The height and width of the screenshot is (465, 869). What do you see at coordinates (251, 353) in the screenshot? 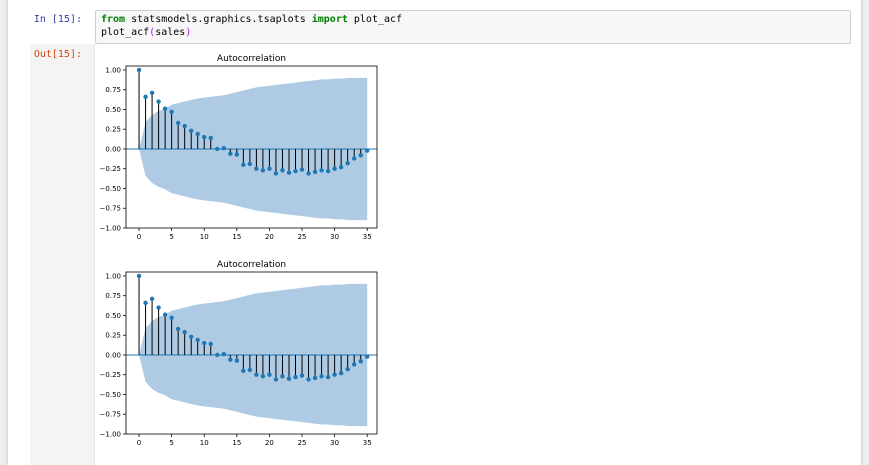
I see `plot-frame` at bounding box center [251, 353].